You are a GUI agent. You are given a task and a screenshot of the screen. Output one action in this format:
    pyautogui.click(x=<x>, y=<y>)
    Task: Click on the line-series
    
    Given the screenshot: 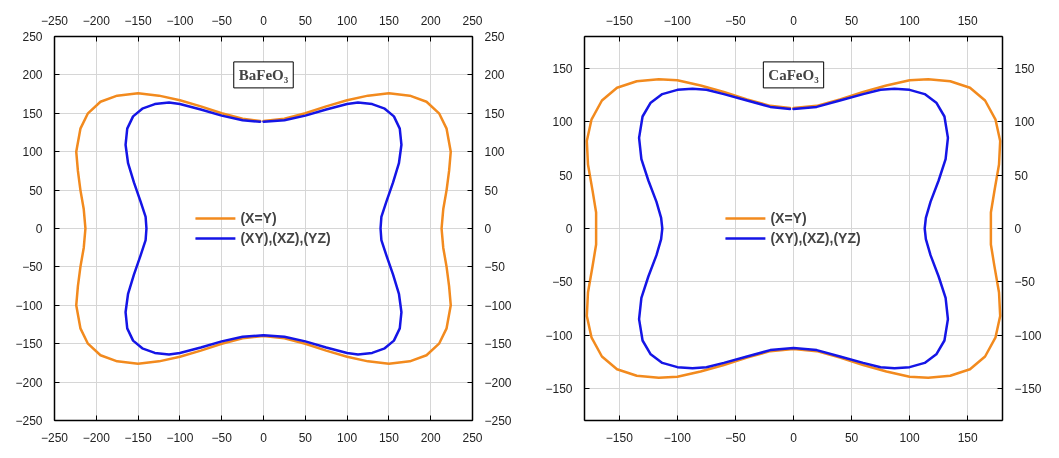 What is the action you would take?
    pyautogui.click(x=263, y=228)
    